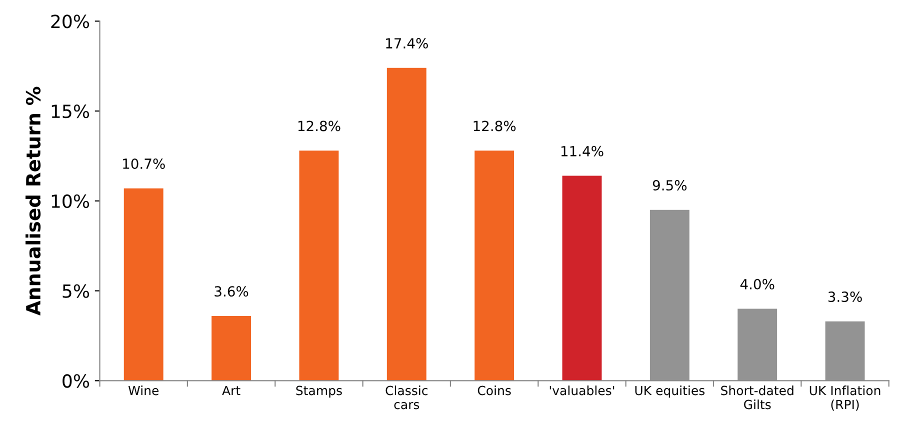 The height and width of the screenshot is (423, 907). What do you see at coordinates (845, 297) in the screenshot?
I see `data-label: 3.3%` at bounding box center [845, 297].